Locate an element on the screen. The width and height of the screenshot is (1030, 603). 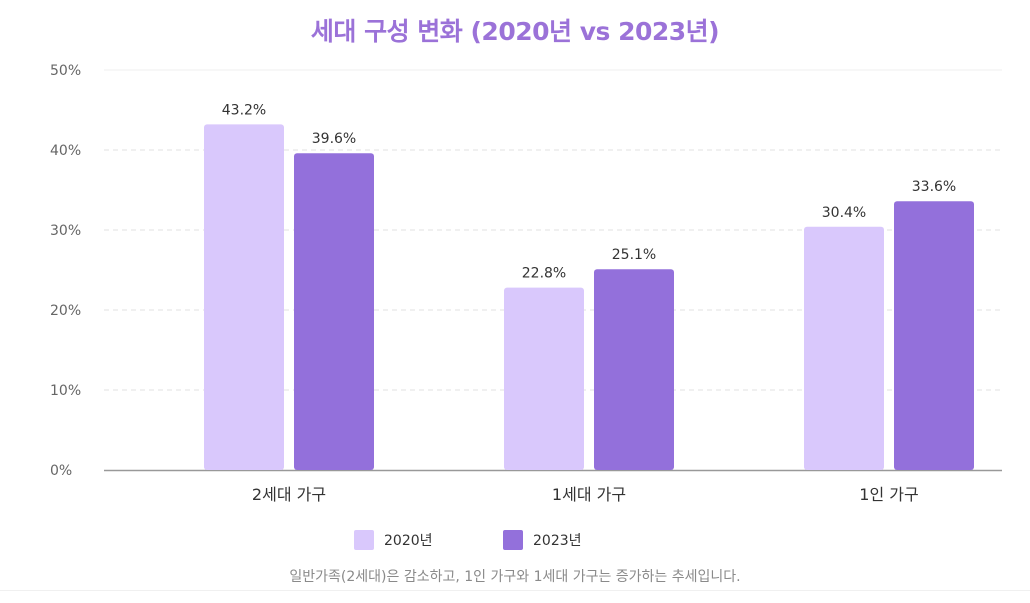
data-label-2020-0: 43.2% is located at coordinates (244, 110).